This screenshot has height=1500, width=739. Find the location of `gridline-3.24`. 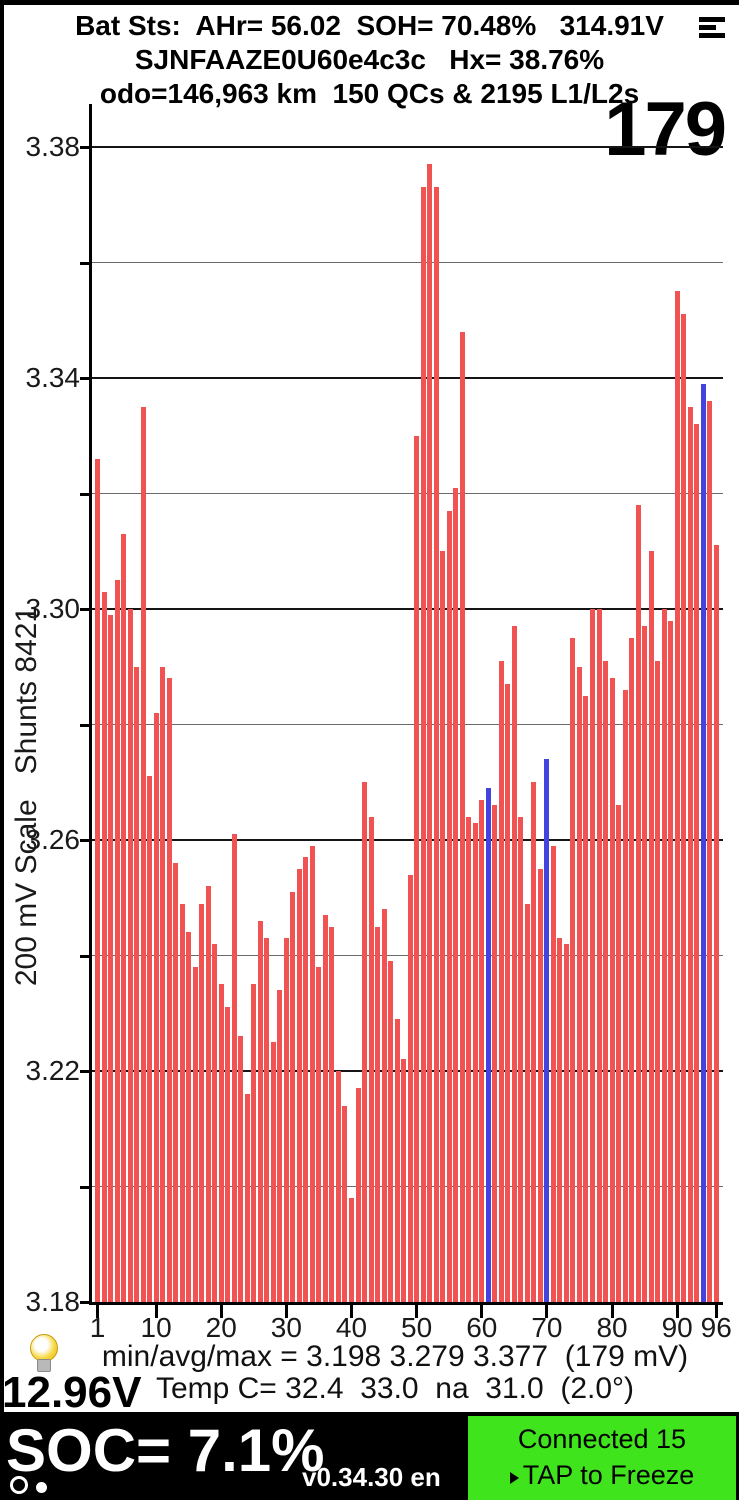

gridline-3.24 is located at coordinates (407, 955).